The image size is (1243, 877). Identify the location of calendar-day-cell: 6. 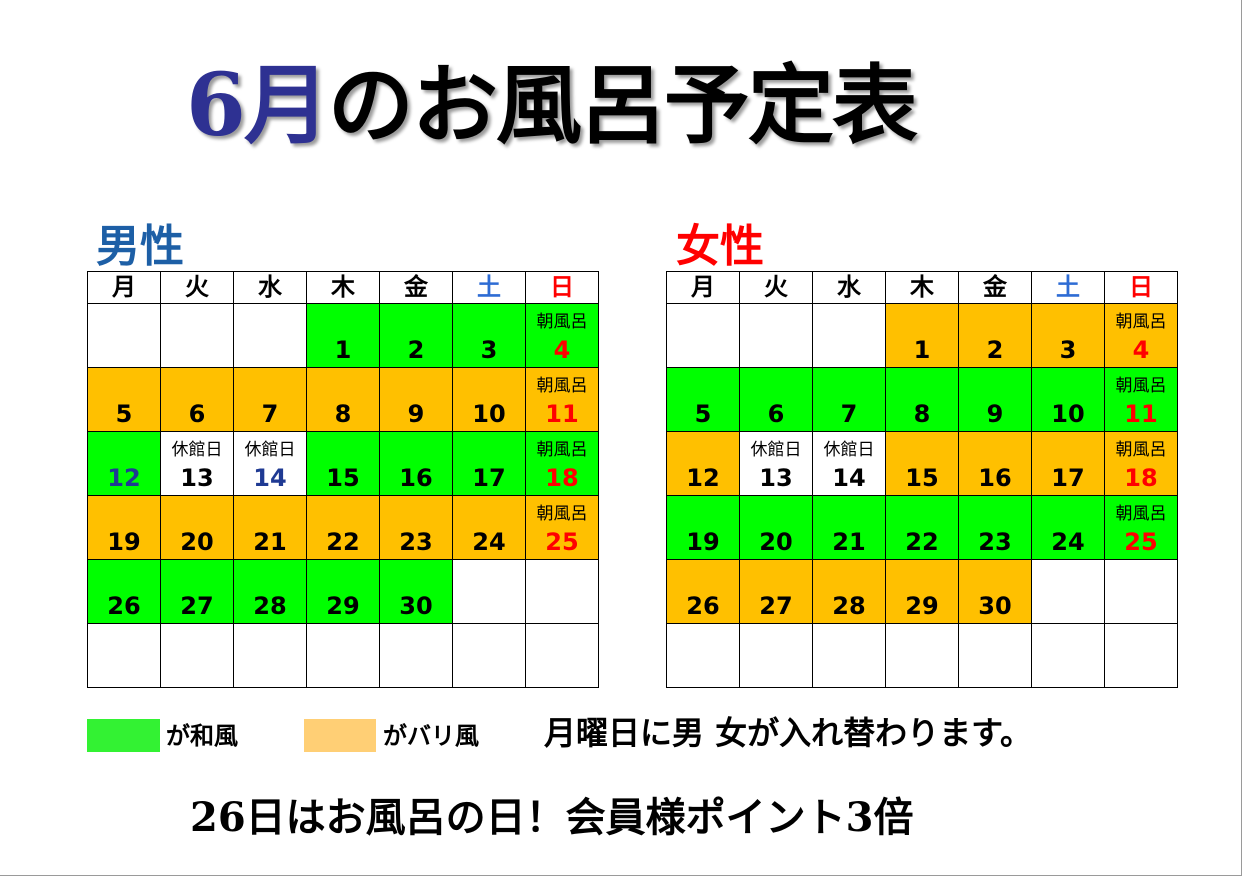
(197, 399).